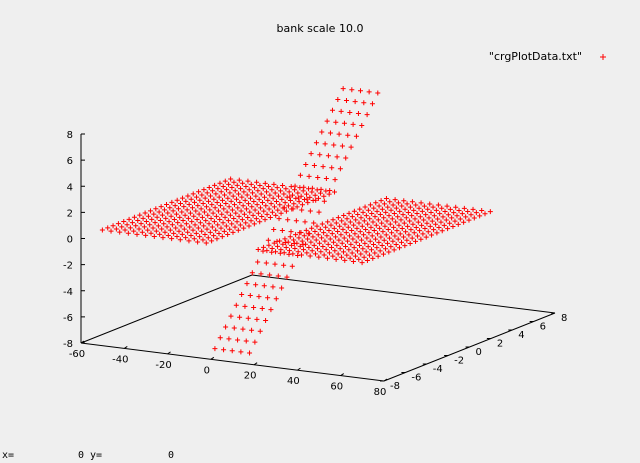  What do you see at coordinates (500, 344) in the screenshot?
I see `y-tick-label: 2` at bounding box center [500, 344].